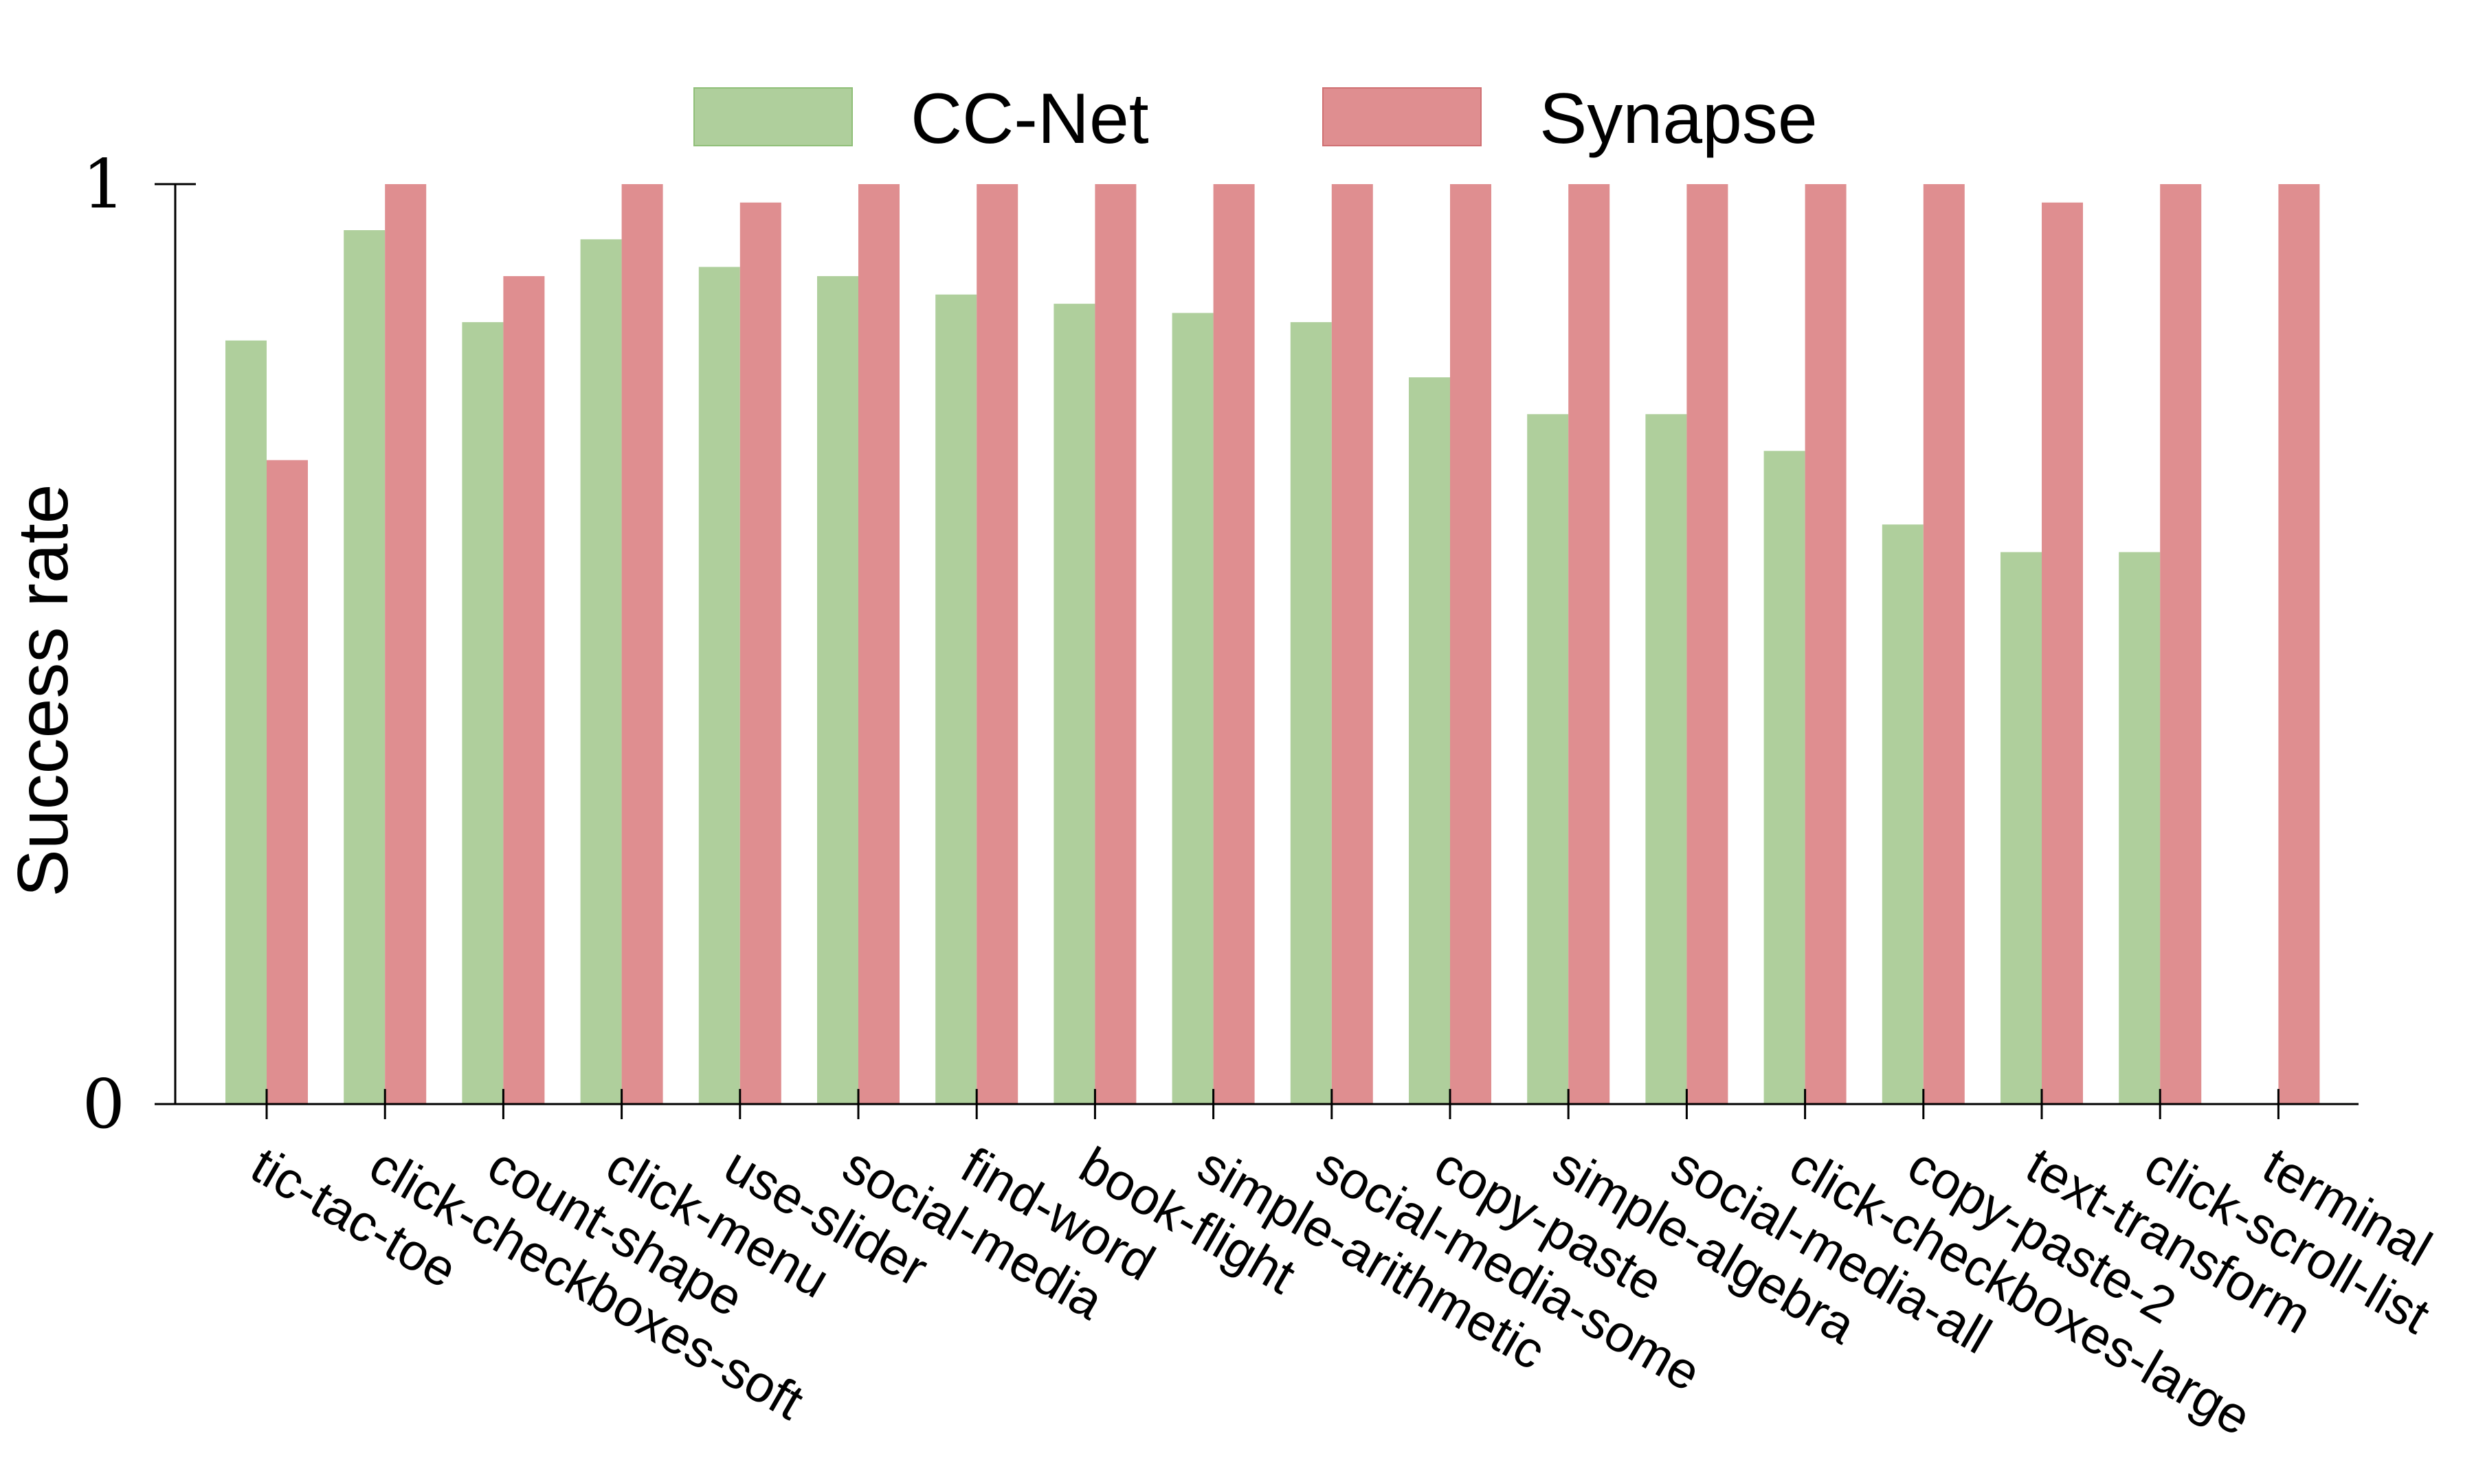  I want to click on bar-cc-net-tic-tac-toe, so click(246, 722).